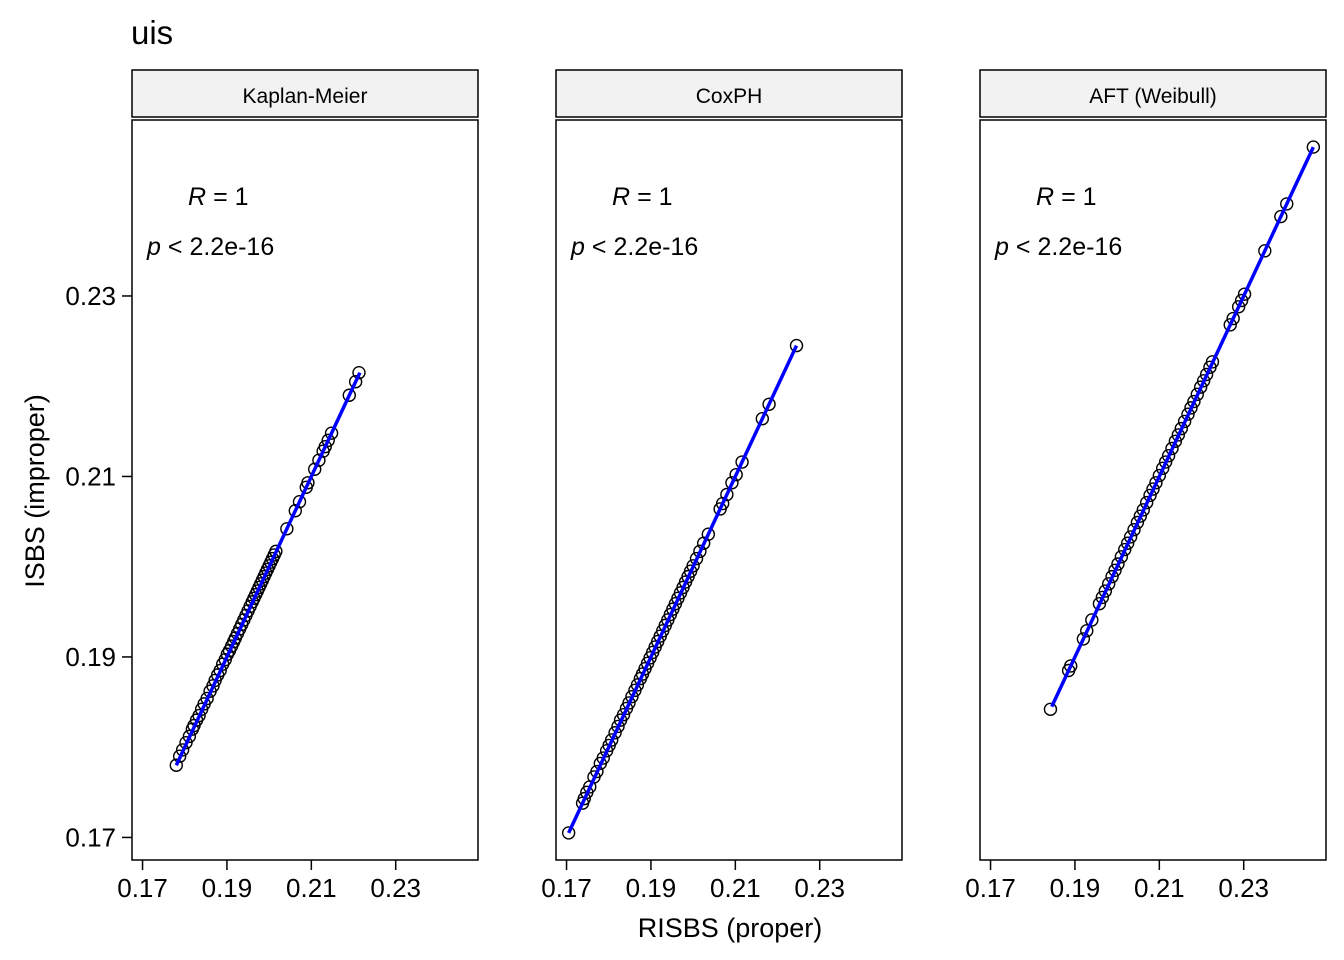 The height and width of the screenshot is (960, 1344). I want to click on x-tick-label: 0.19, so click(651, 888).